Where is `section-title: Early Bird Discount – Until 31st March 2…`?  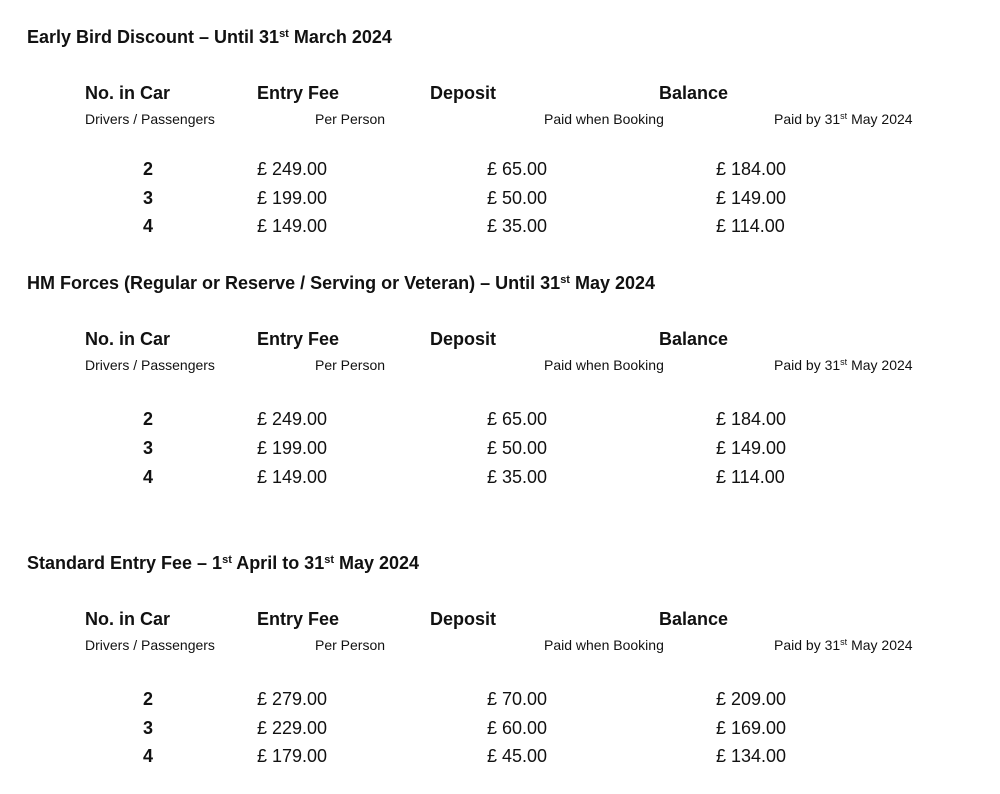
section-title: Early Bird Discount – Until 31st March 2… is located at coordinates (209, 37).